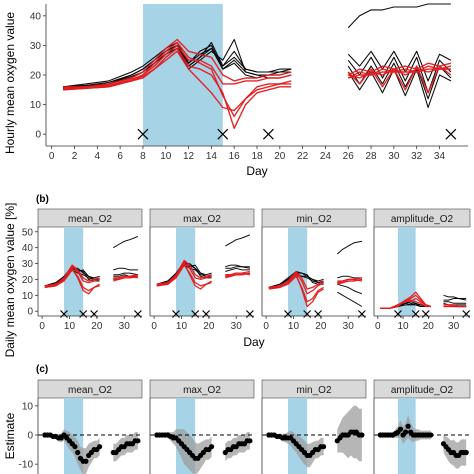  Describe the element at coordinates (98, 156) in the screenshot. I see `x-tick-label: 4` at that location.